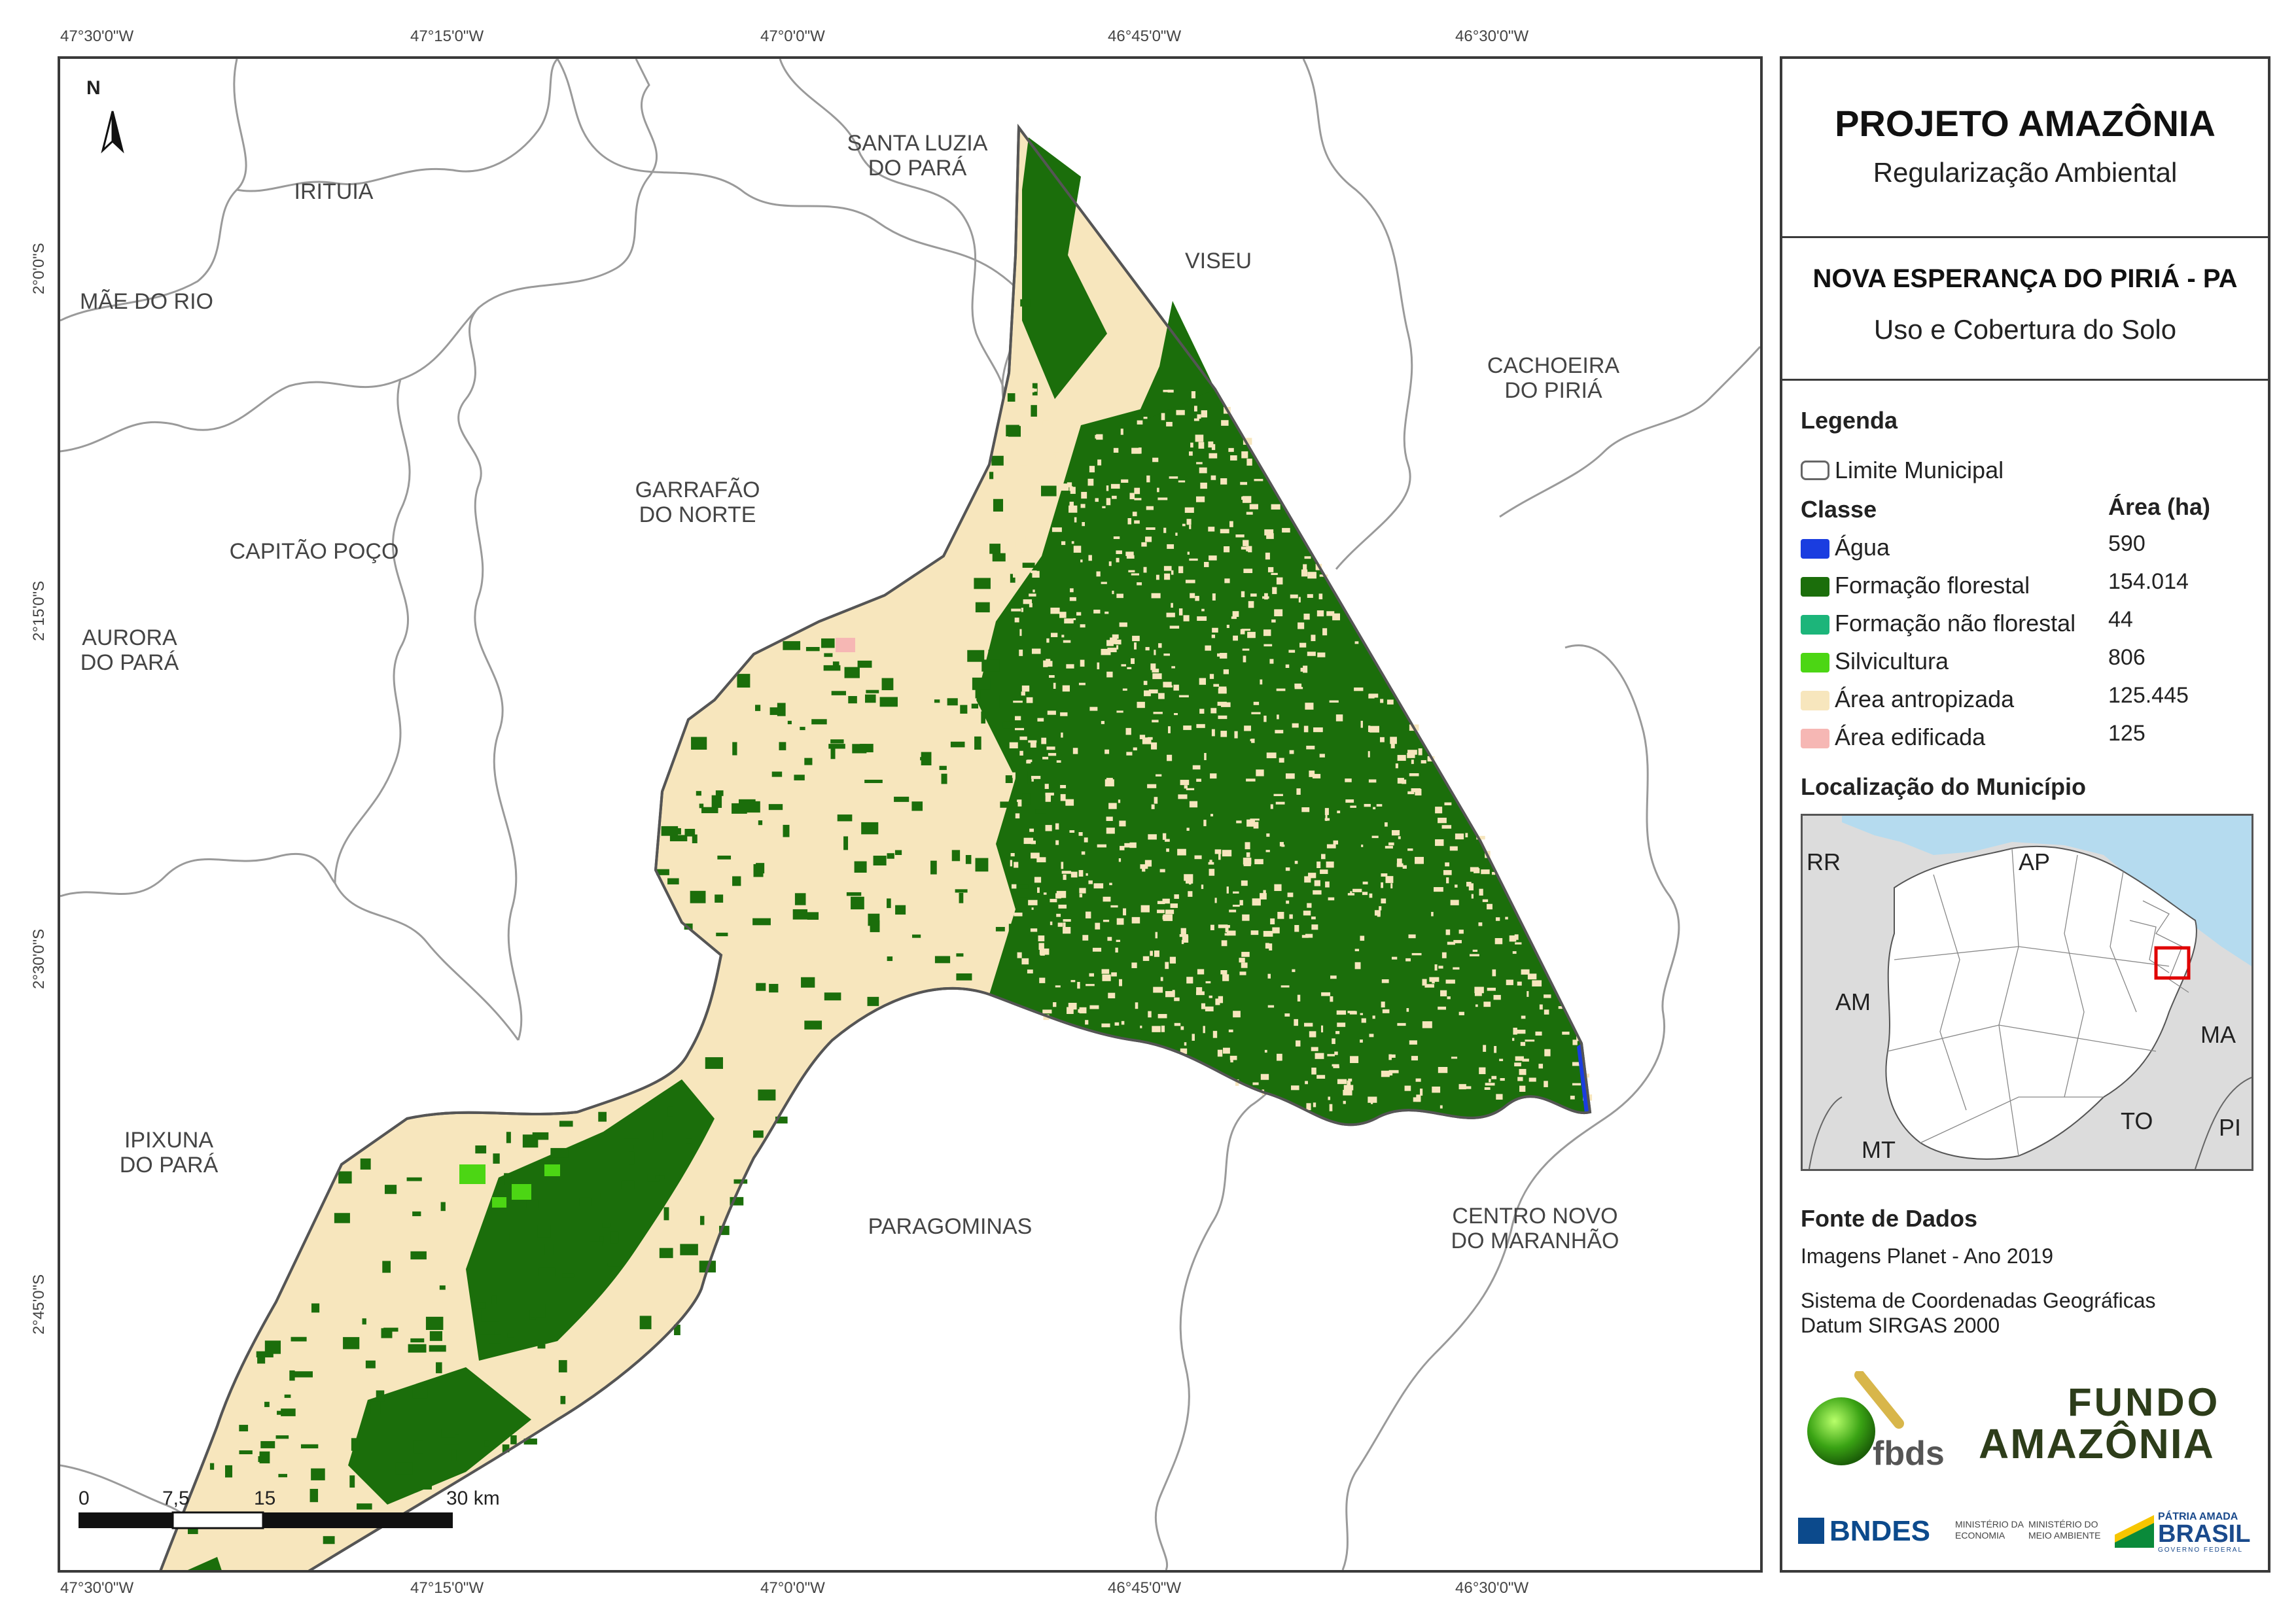 This screenshot has width=2296, height=1623. Describe the element at coordinates (1145, 36) in the screenshot. I see `tick-top: 46°45'0"W` at that location.